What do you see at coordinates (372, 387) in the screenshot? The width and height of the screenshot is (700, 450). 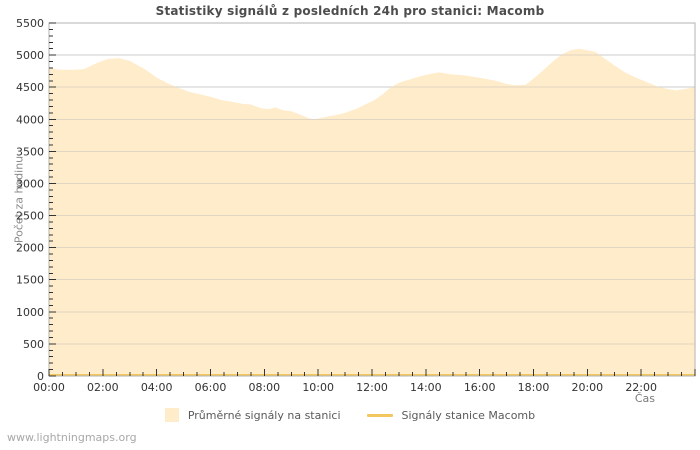 I see `x-tick-label: 12:00` at bounding box center [372, 387].